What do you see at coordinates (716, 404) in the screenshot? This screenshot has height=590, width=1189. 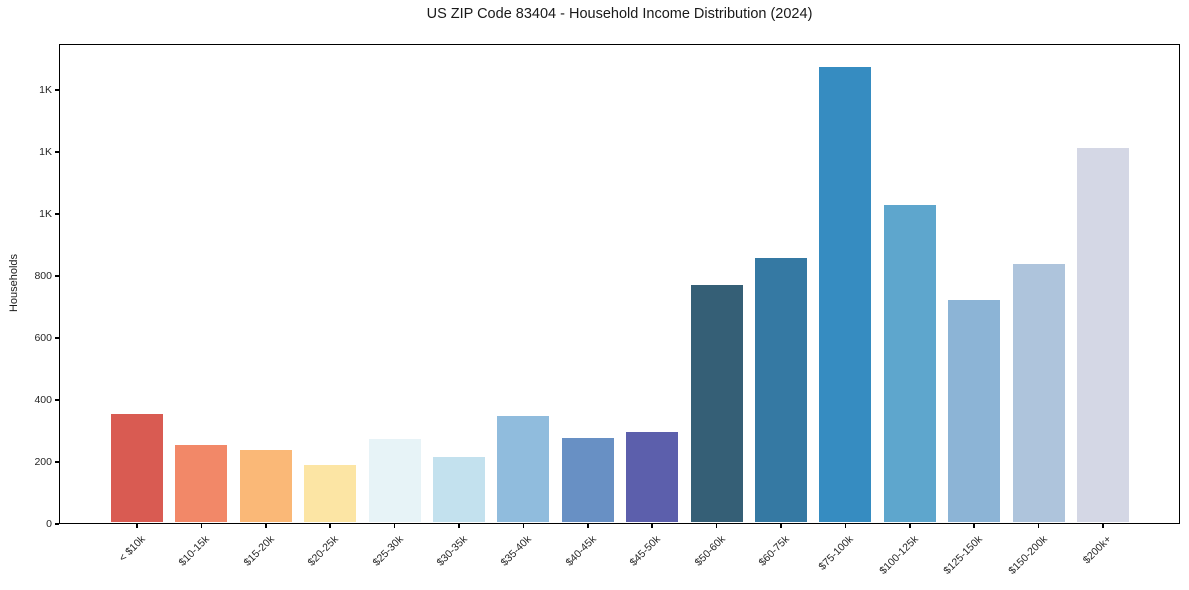 I see `bar-50-60k` at bounding box center [716, 404].